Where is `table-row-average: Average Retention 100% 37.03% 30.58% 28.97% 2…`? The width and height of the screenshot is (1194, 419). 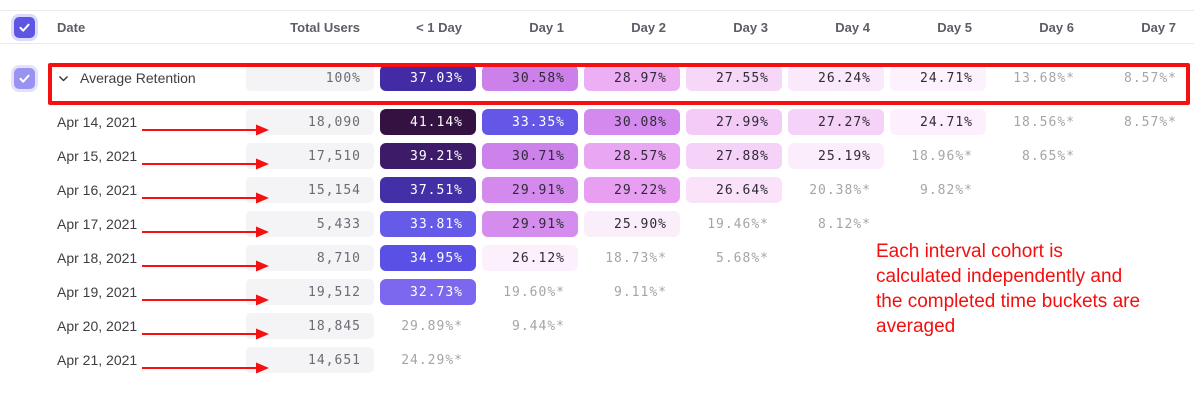
table-row-average: Average Retention 100% 37.03% 30.58% 28.97% 2… is located at coordinates (597, 78).